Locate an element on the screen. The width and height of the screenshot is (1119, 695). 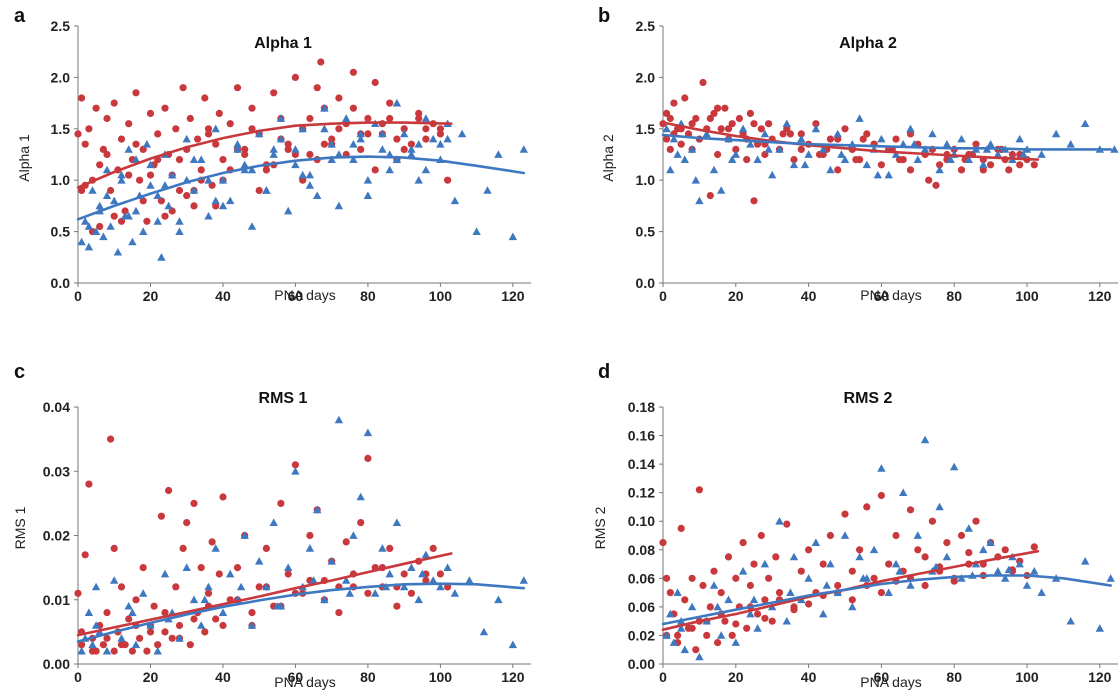
y-tick-label: 0.5 is located at coordinates (61, 232).